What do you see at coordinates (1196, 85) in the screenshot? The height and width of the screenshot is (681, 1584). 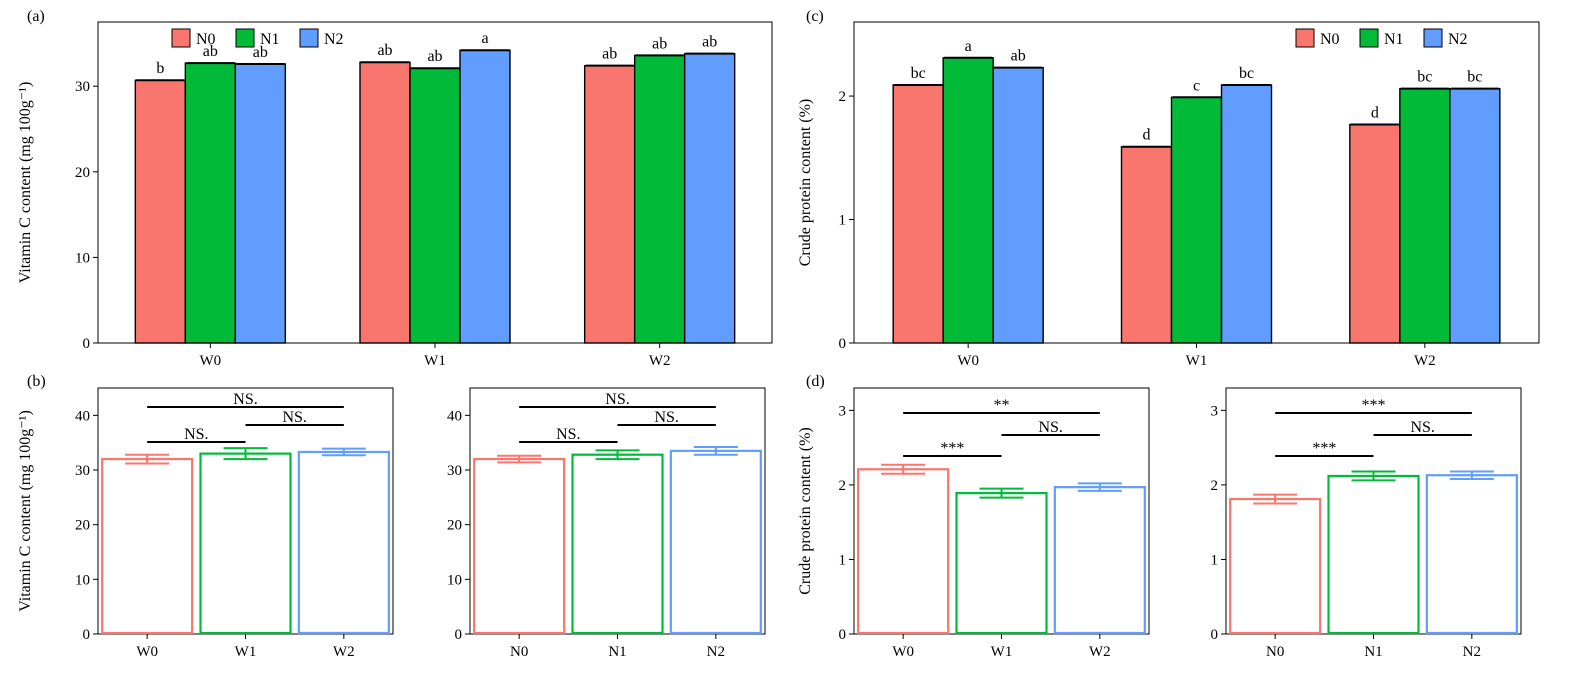 I see `significance-letter: c` at bounding box center [1196, 85].